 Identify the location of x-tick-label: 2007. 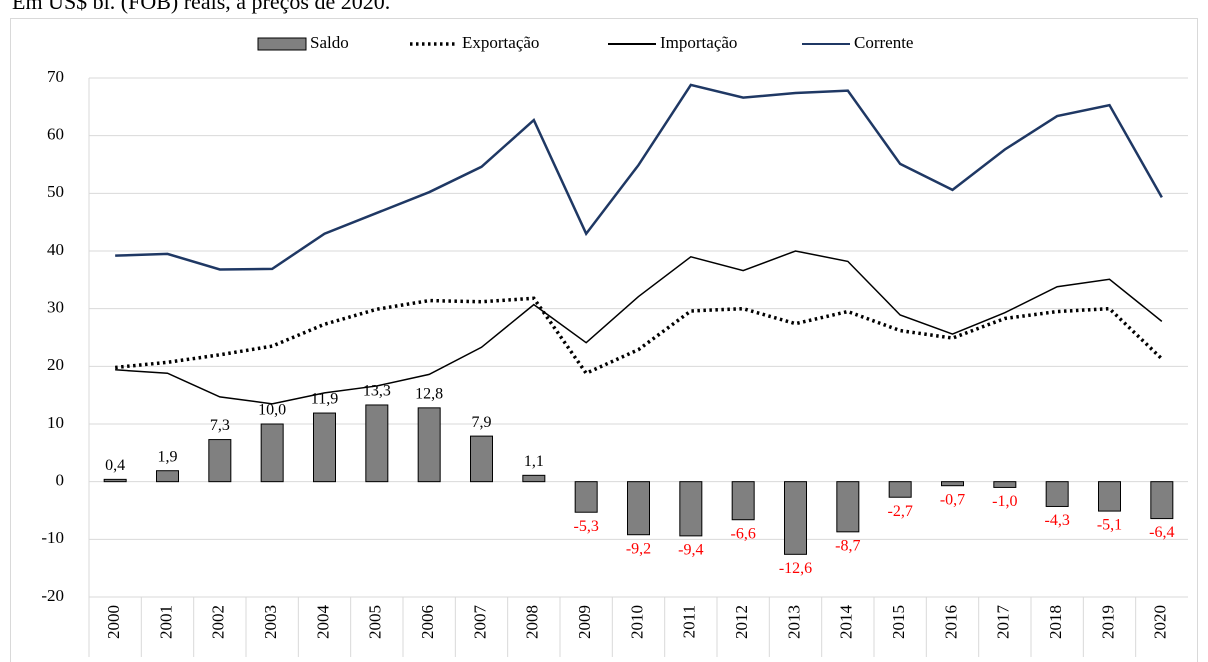
(479, 622).